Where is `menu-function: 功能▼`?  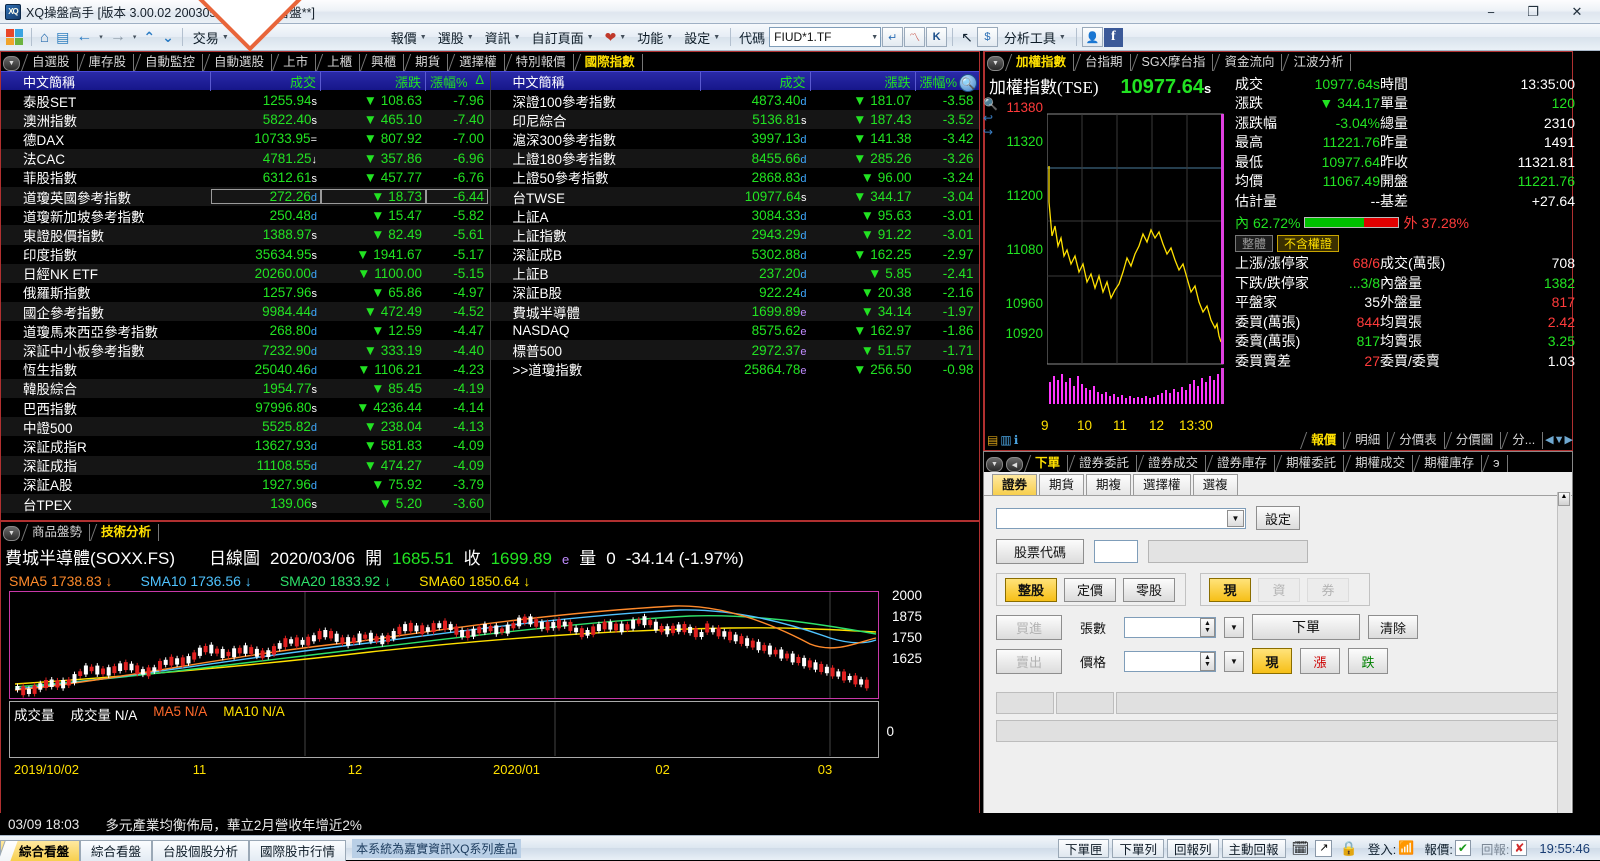 menu-function: 功能▼ is located at coordinates (655, 37).